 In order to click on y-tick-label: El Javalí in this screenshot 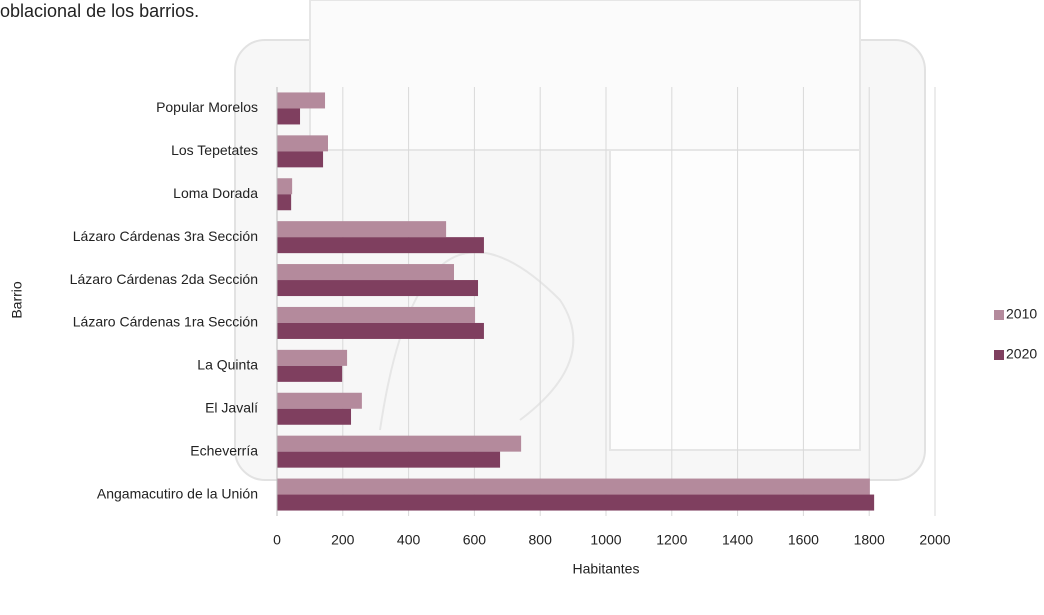, I will do `click(231, 407)`.